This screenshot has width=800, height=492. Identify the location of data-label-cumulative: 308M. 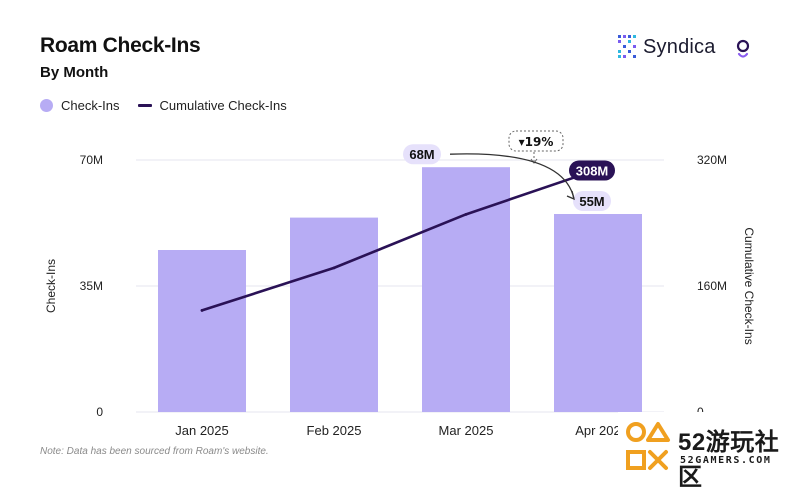
(592, 170).